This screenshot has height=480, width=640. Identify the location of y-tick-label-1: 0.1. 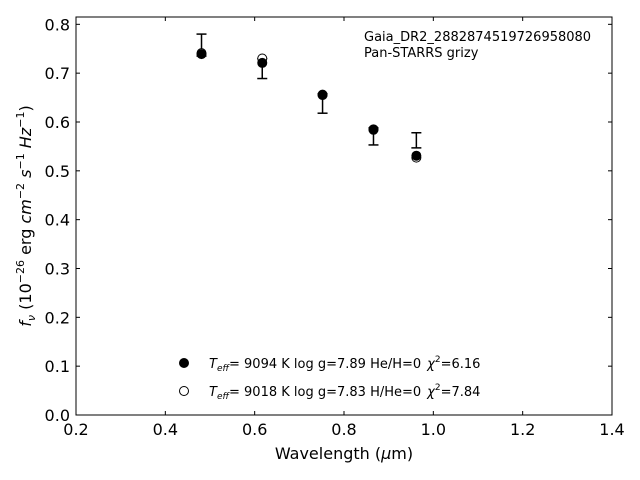
(57, 366).